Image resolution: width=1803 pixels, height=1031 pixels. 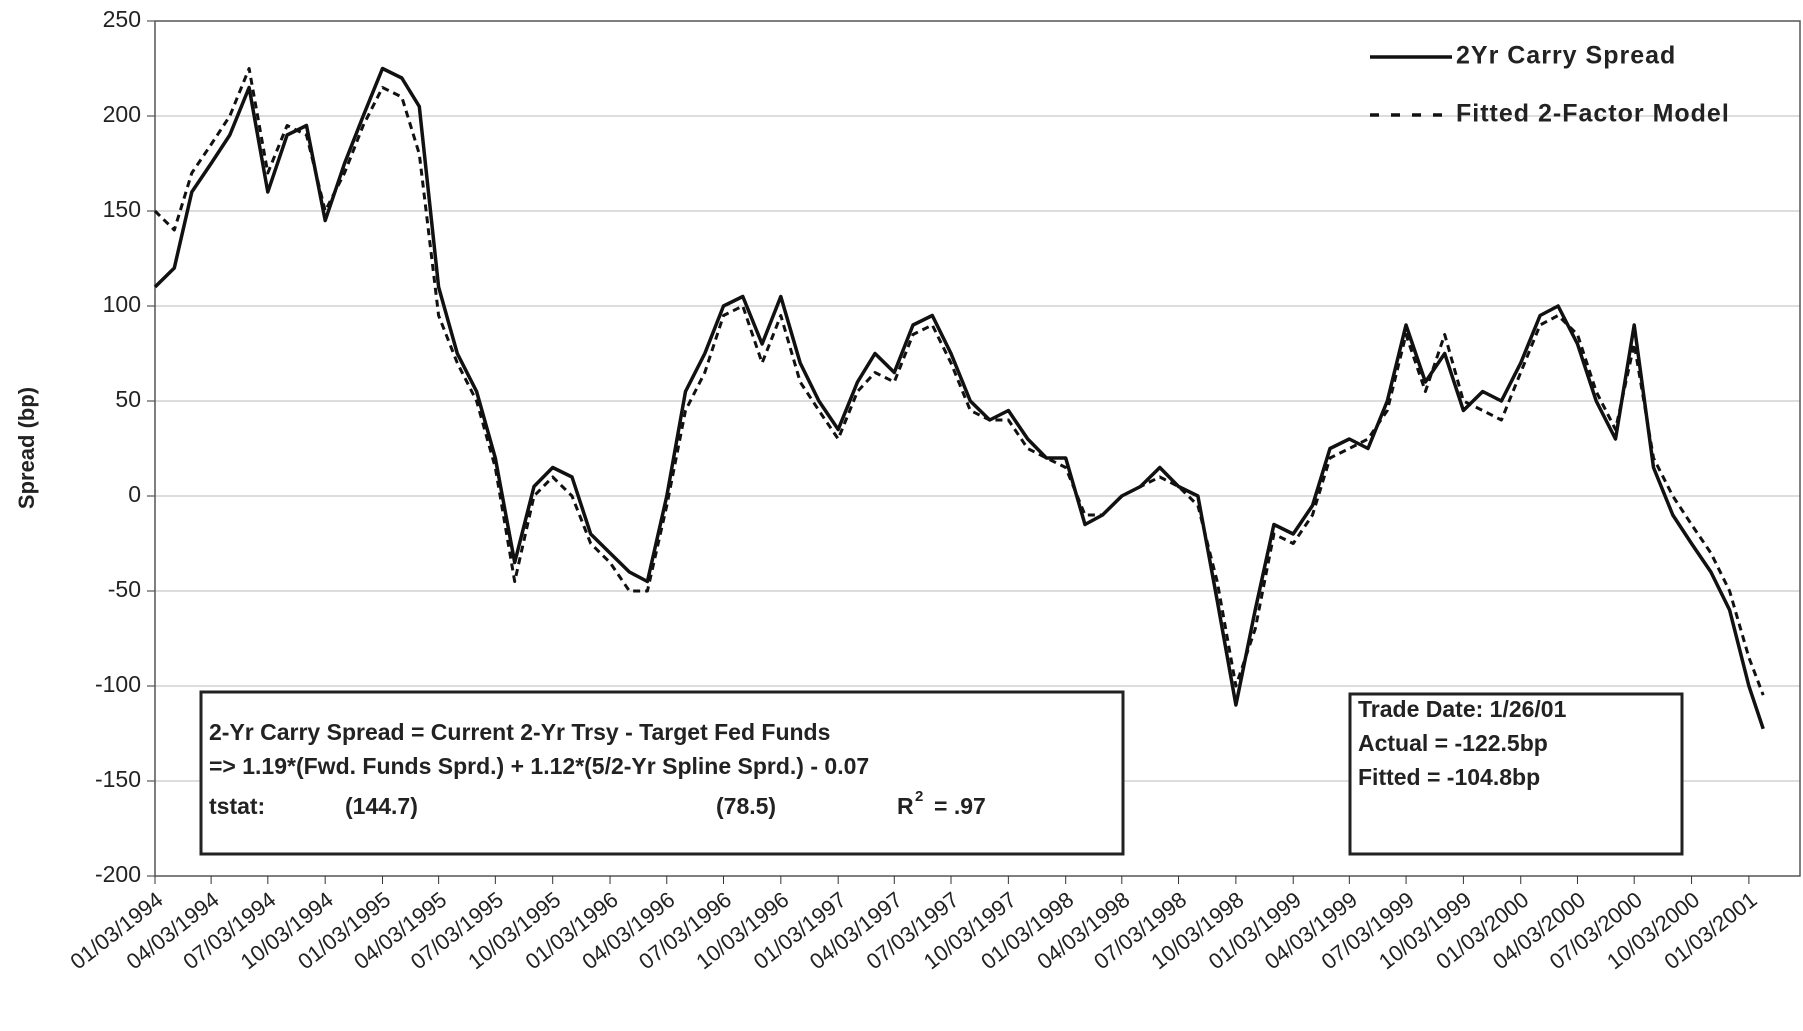 What do you see at coordinates (1593, 114) in the screenshot?
I see `legend-label: Fitted 2-Factor Model` at bounding box center [1593, 114].